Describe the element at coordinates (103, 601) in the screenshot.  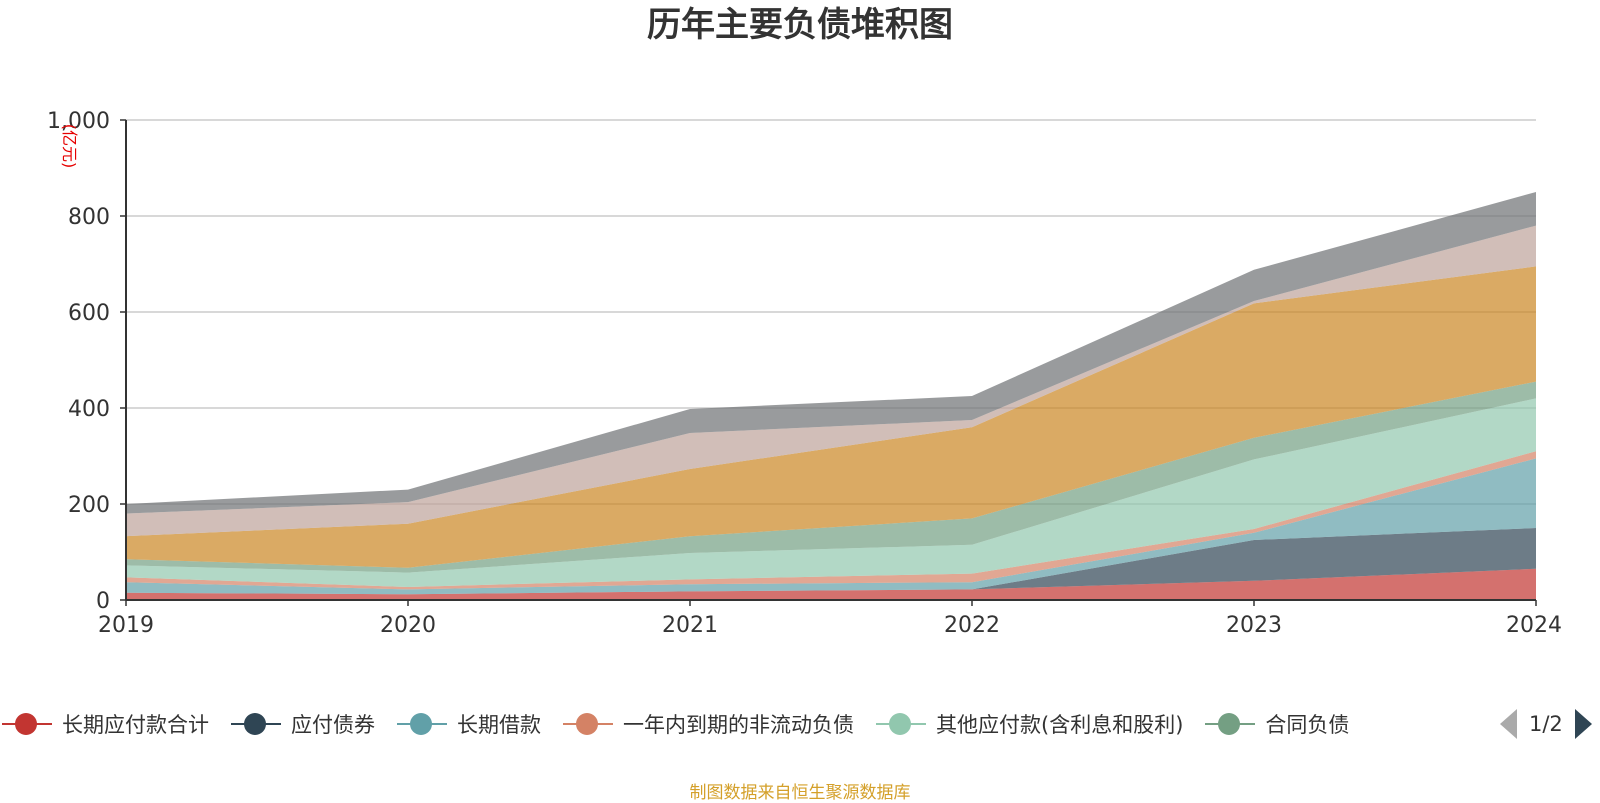
I see `y-tick-label: 0` at that location.